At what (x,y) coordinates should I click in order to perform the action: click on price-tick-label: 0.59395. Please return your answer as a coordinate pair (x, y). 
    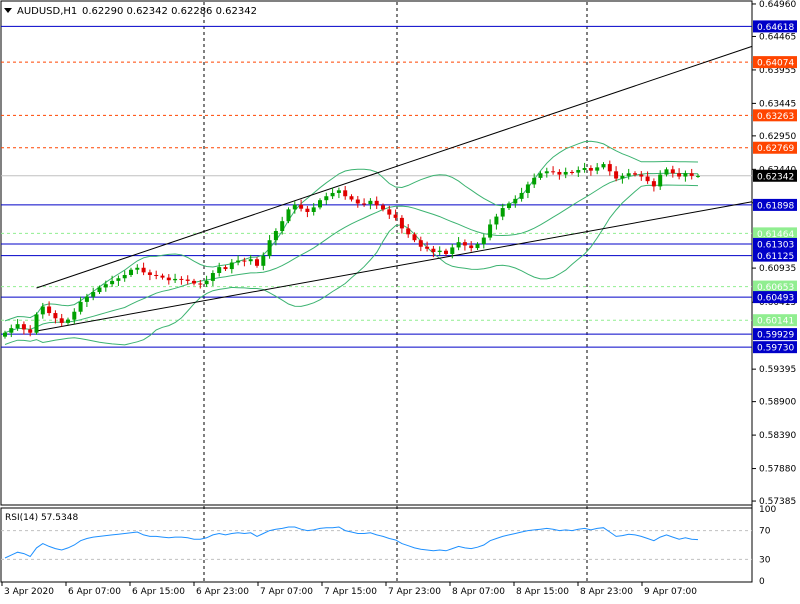
    Looking at the image, I should click on (777, 370).